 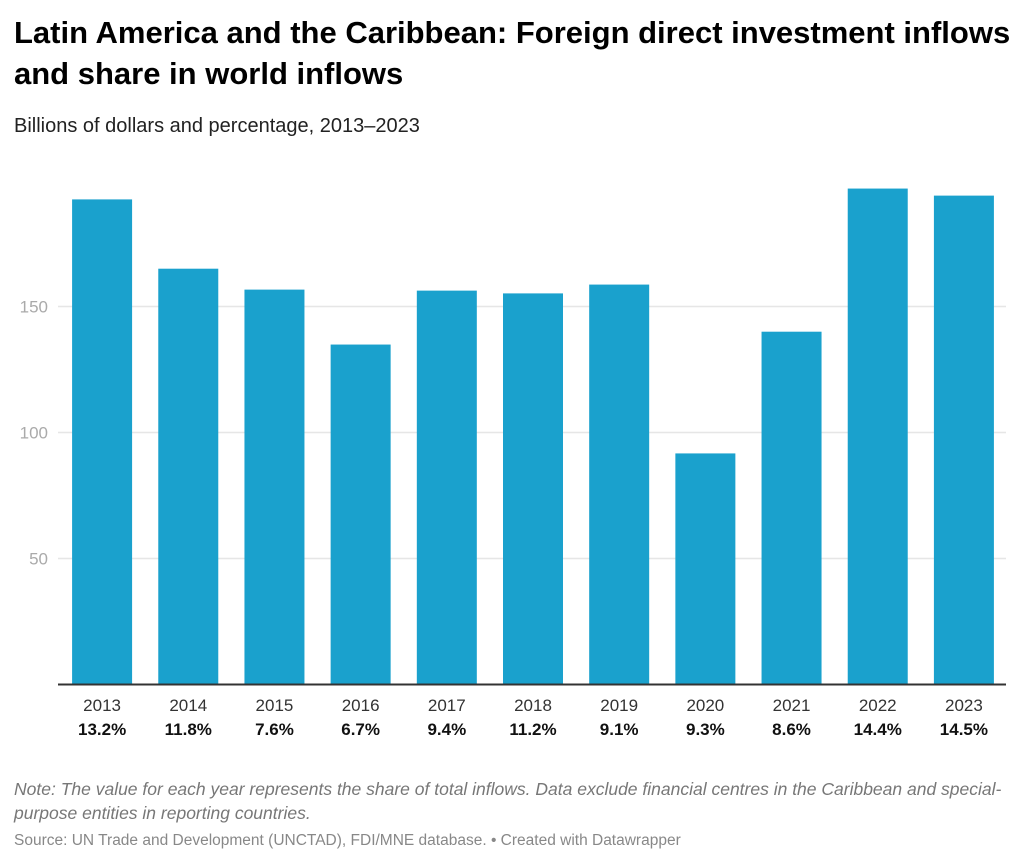 I want to click on x-tick-label: 2023, so click(x=964, y=705).